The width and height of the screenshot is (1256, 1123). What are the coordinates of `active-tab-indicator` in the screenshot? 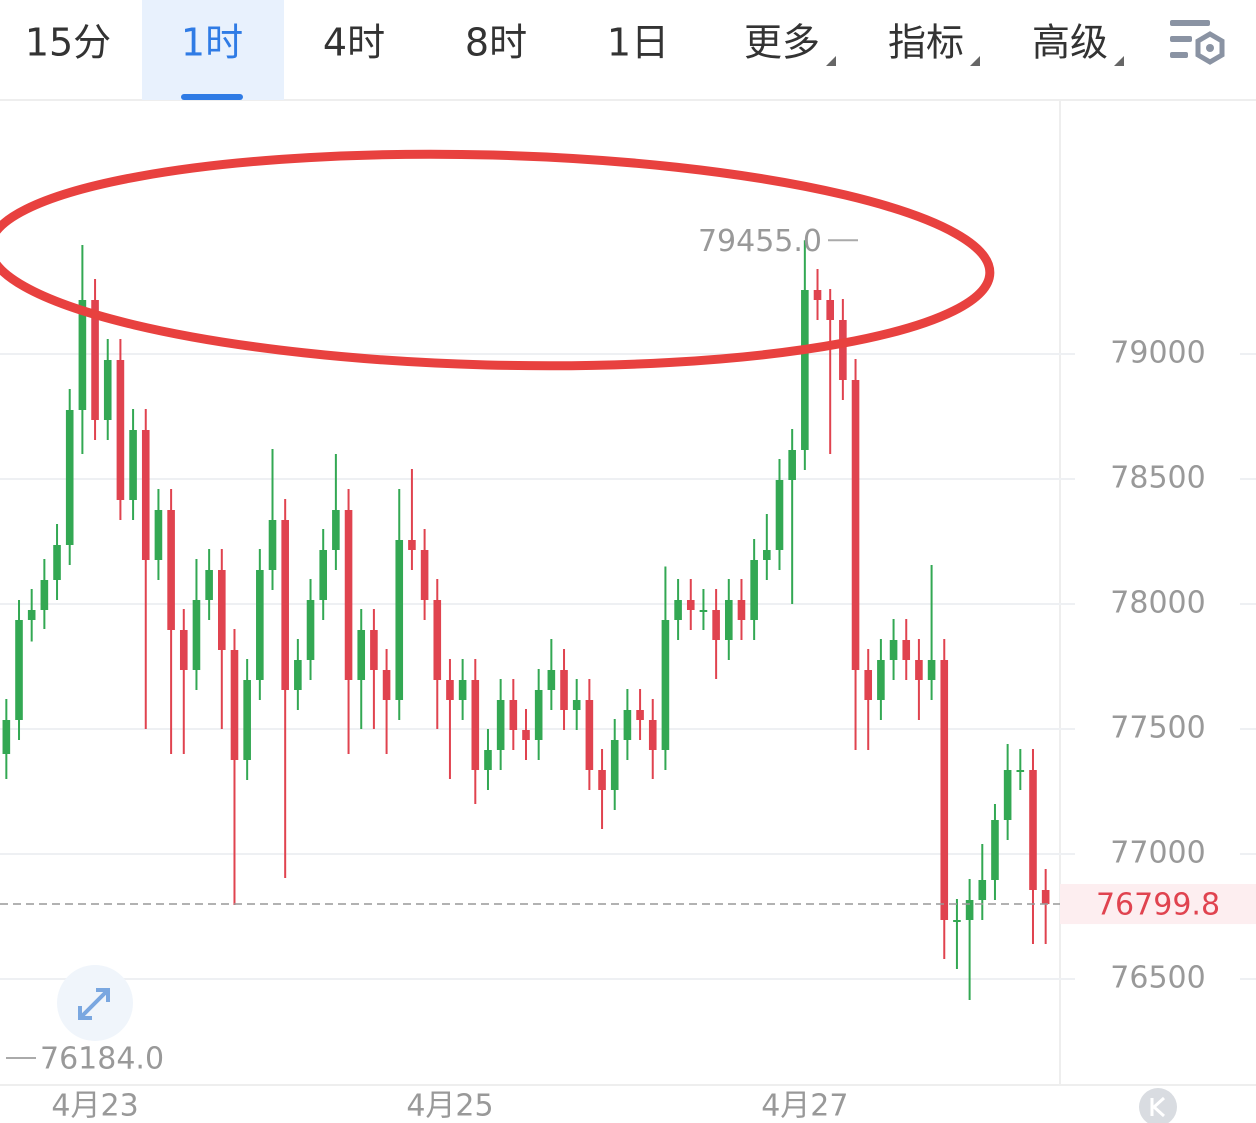 It's located at (212, 97).